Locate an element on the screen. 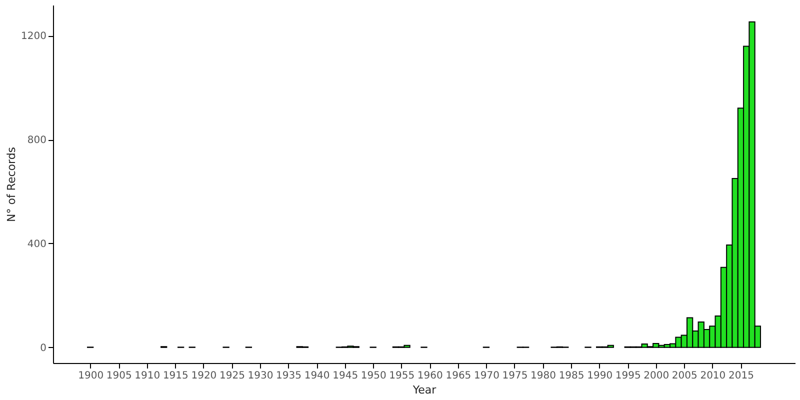  x-tick-label: 2015 is located at coordinates (741, 376).